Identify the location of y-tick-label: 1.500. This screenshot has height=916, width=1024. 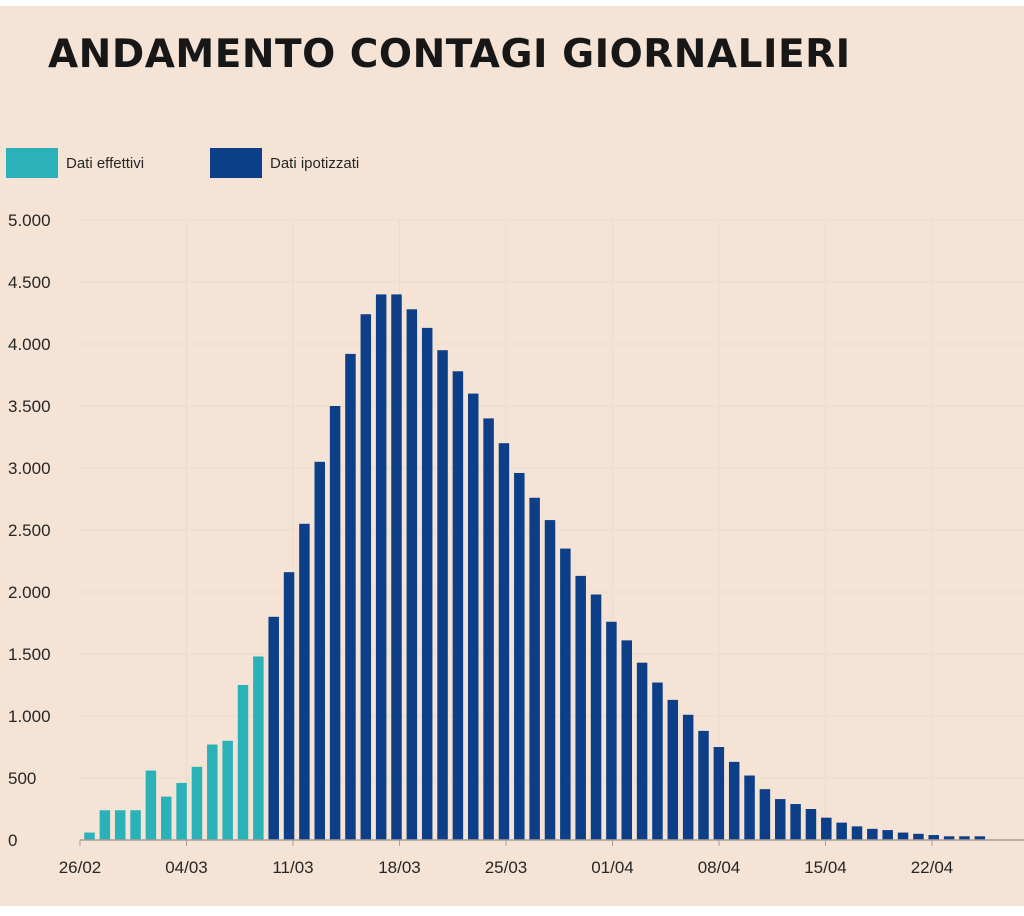
(29, 654).